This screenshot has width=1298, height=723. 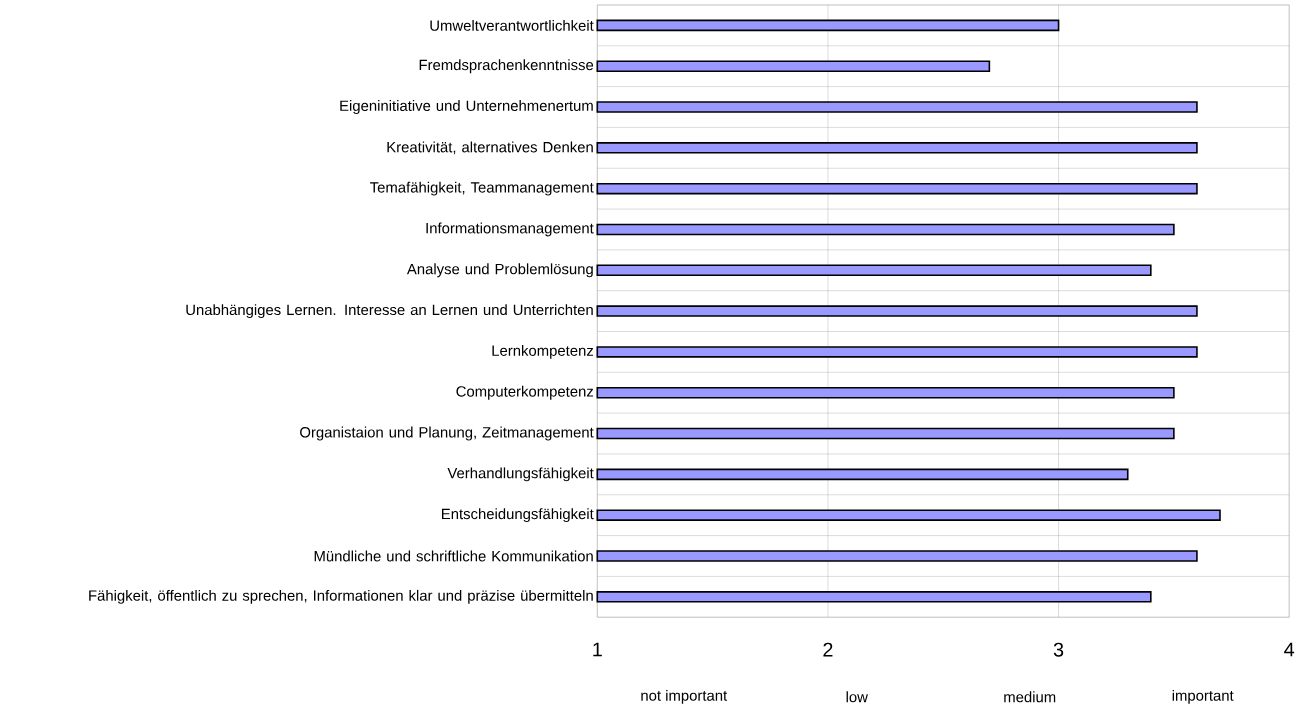 What do you see at coordinates (525, 392) in the screenshot?
I see `y-tick-label: Computerkompetenz` at bounding box center [525, 392].